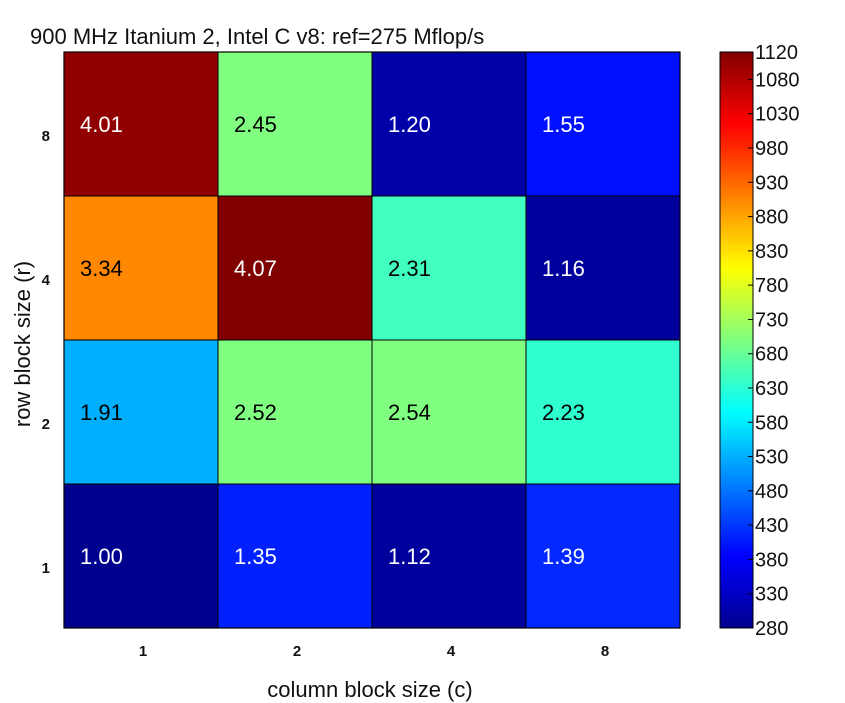 The width and height of the screenshot is (845, 703). What do you see at coordinates (771, 149) in the screenshot?
I see `colorbar-tick-label: 980` at bounding box center [771, 149].